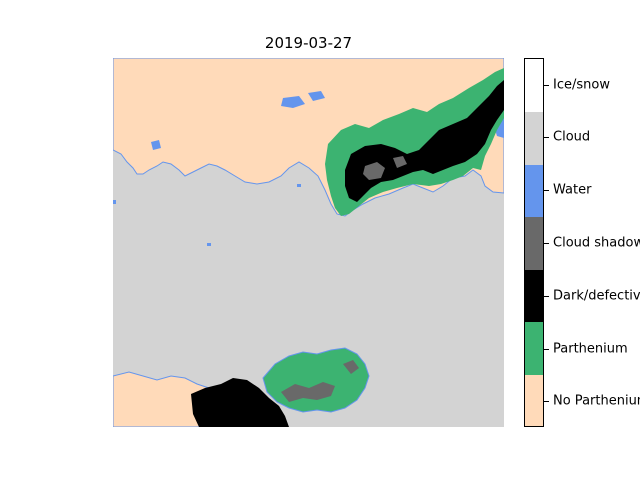 The height and width of the screenshot is (480, 640). Describe the element at coordinates (240, 402) in the screenshot. I see `dark-defective-region-bottom` at that location.